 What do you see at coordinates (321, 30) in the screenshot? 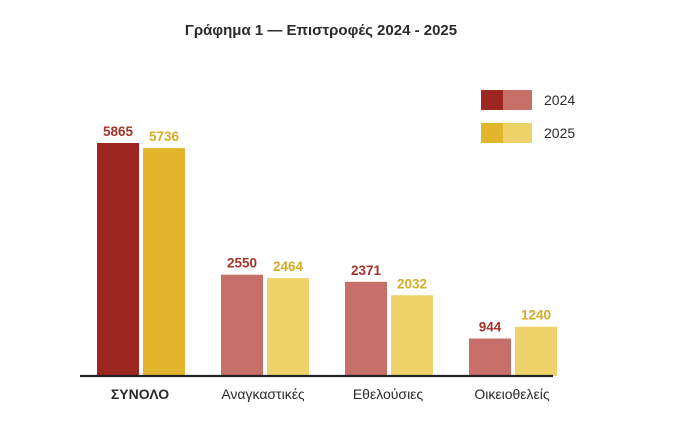
I see `chart-title: Γράφημα 1 — Επιστροφές 2024 - 2025` at bounding box center [321, 30].